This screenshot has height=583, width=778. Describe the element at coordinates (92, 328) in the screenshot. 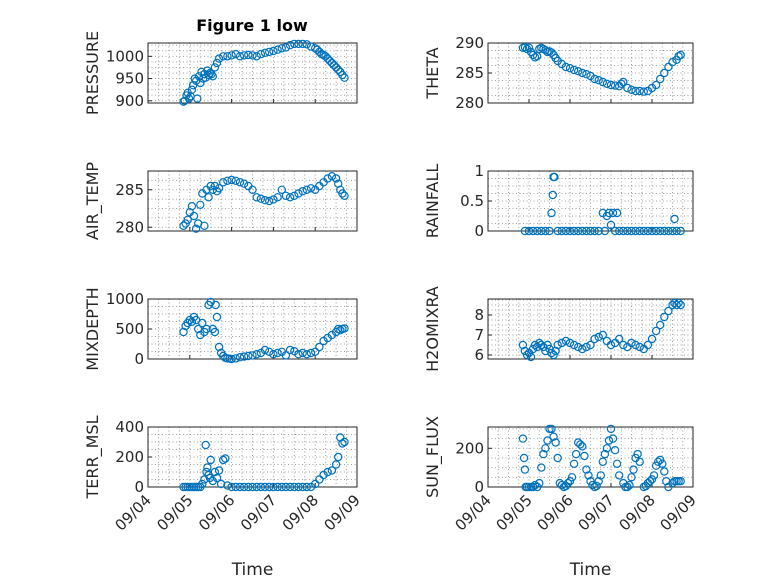

I see `y-axis-label: MIXDEPTH` at that location.